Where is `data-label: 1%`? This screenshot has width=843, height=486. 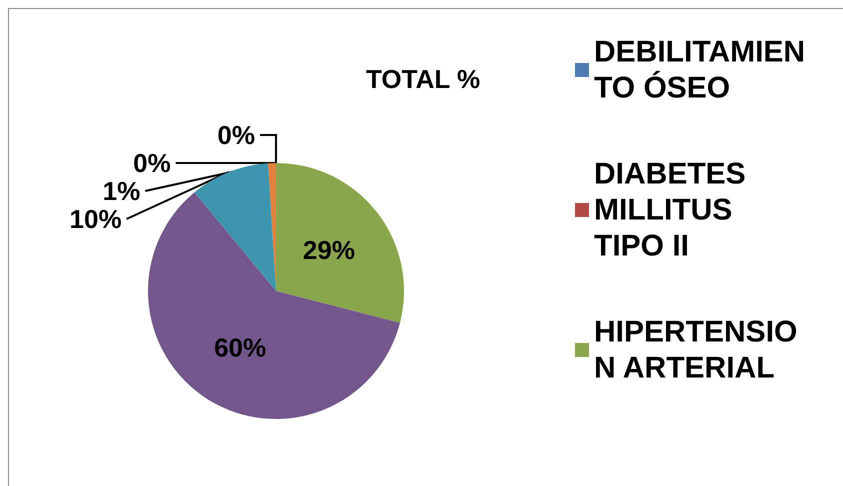
data-label: 1% is located at coordinates (121, 191).